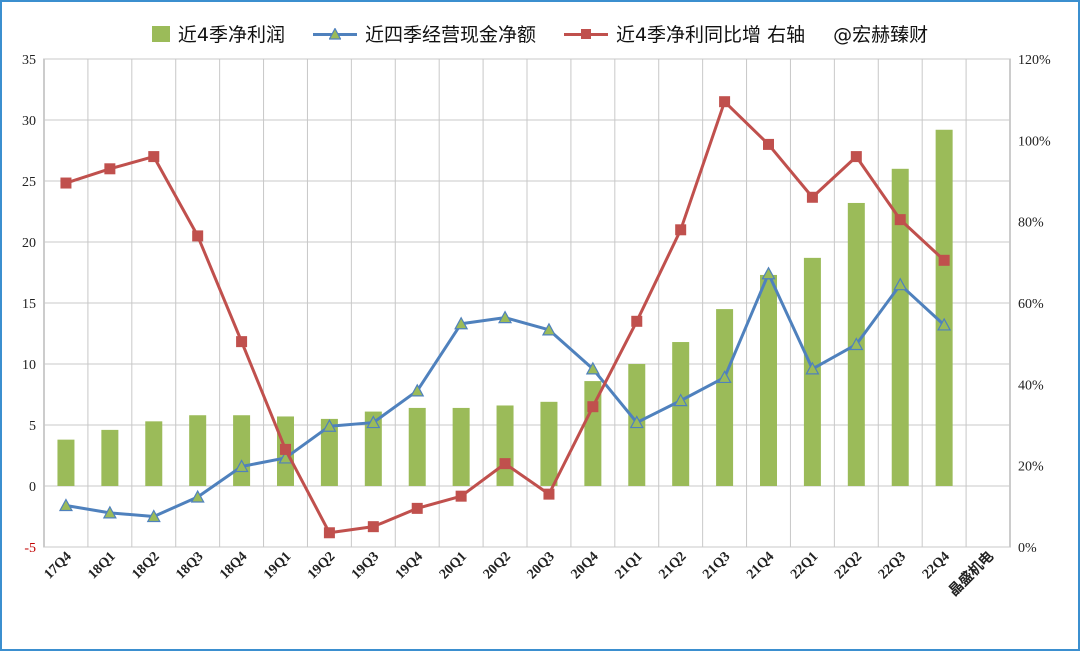  What do you see at coordinates (848, 565) in the screenshot?
I see `x-tick-label: 22Q2` at bounding box center [848, 565].